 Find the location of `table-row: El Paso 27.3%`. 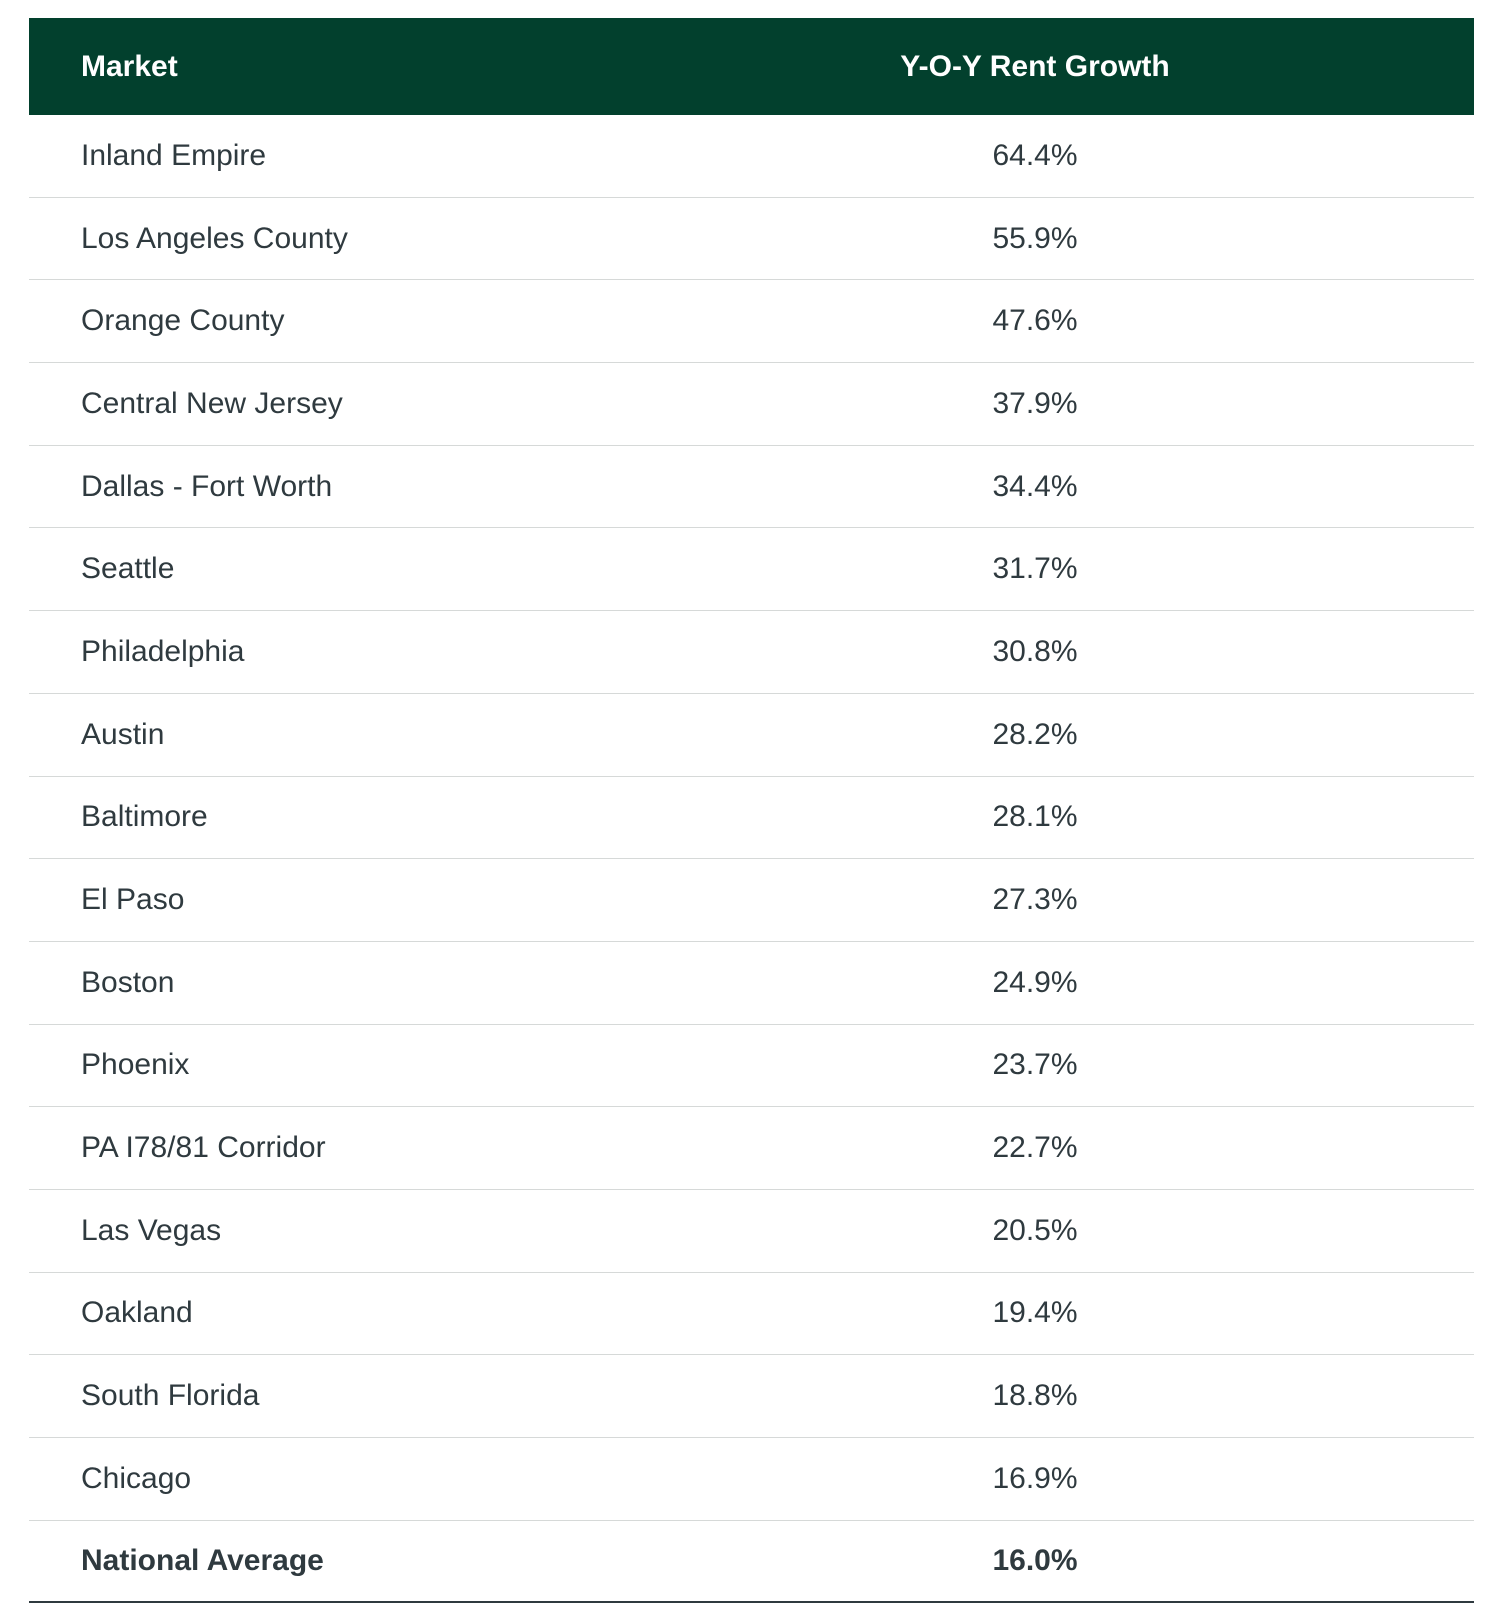

table-row: El Paso 27.3% is located at coordinates (751, 900).